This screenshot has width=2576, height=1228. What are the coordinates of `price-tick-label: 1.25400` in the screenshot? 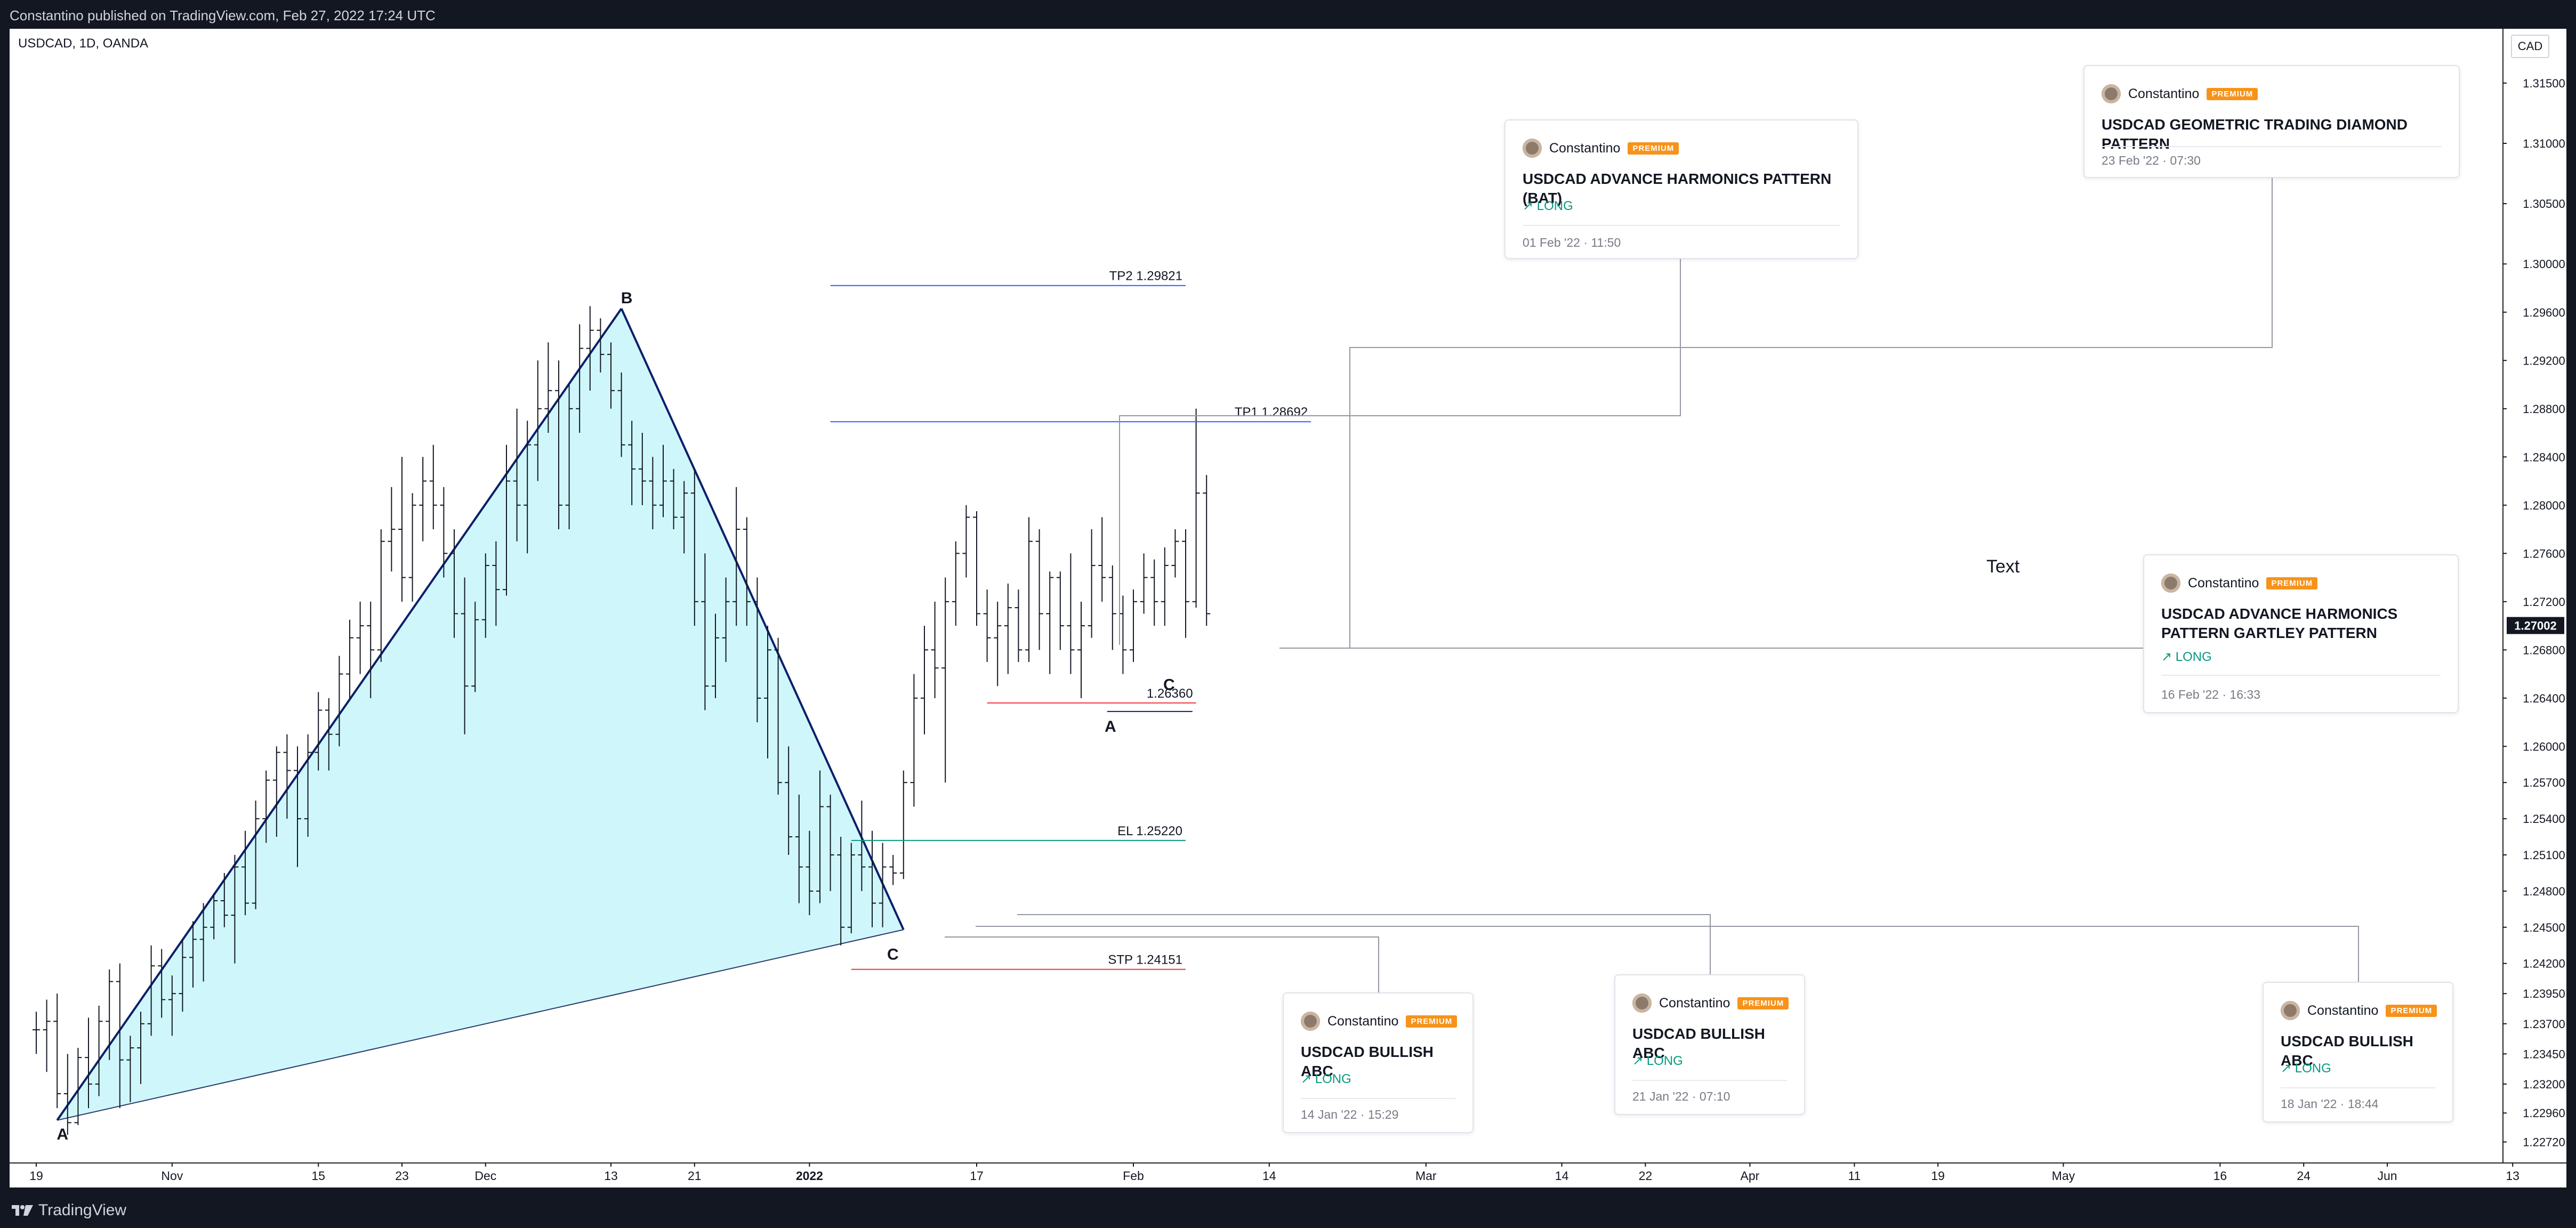 It's located at (2544, 819).